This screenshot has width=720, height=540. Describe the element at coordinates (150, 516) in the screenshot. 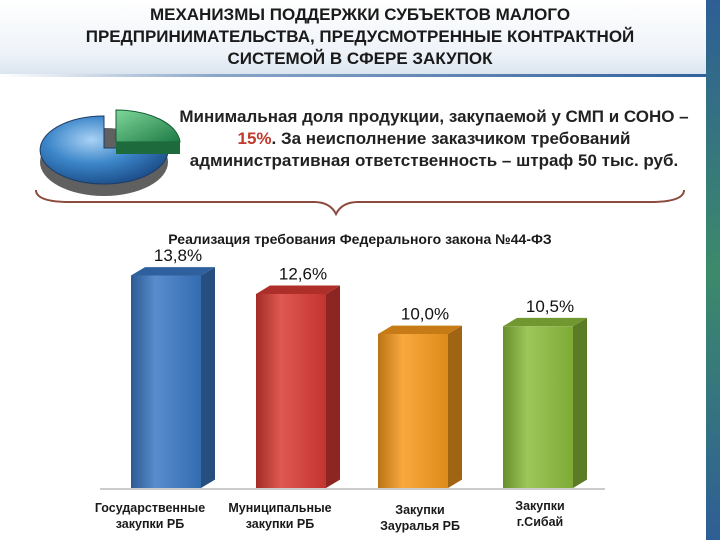

I see `category-label-1: Государственные закупки РБ` at that location.